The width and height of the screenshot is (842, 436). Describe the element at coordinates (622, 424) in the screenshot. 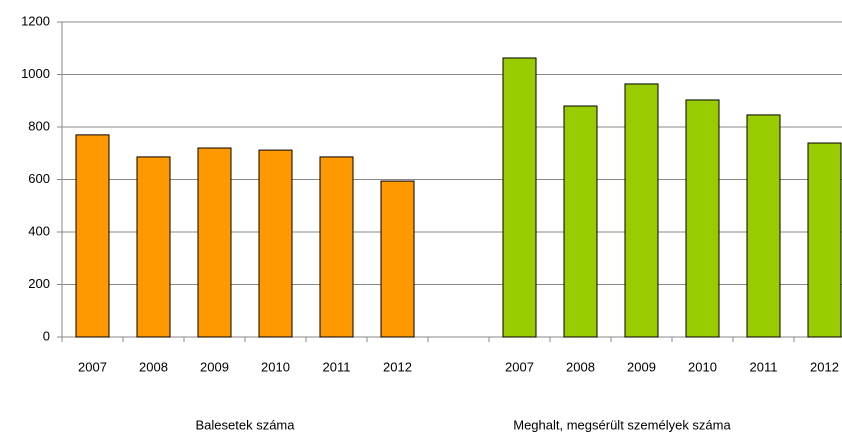

I see `group-label: Meghalt, megsérült személyek száma` at that location.